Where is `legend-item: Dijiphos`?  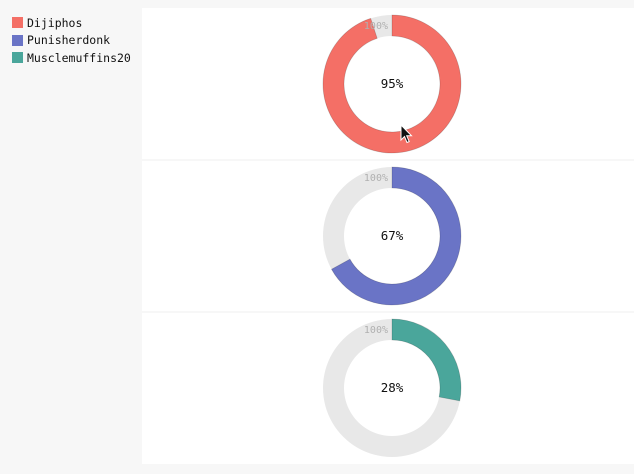
legend-item: Dijiphos is located at coordinates (71, 22).